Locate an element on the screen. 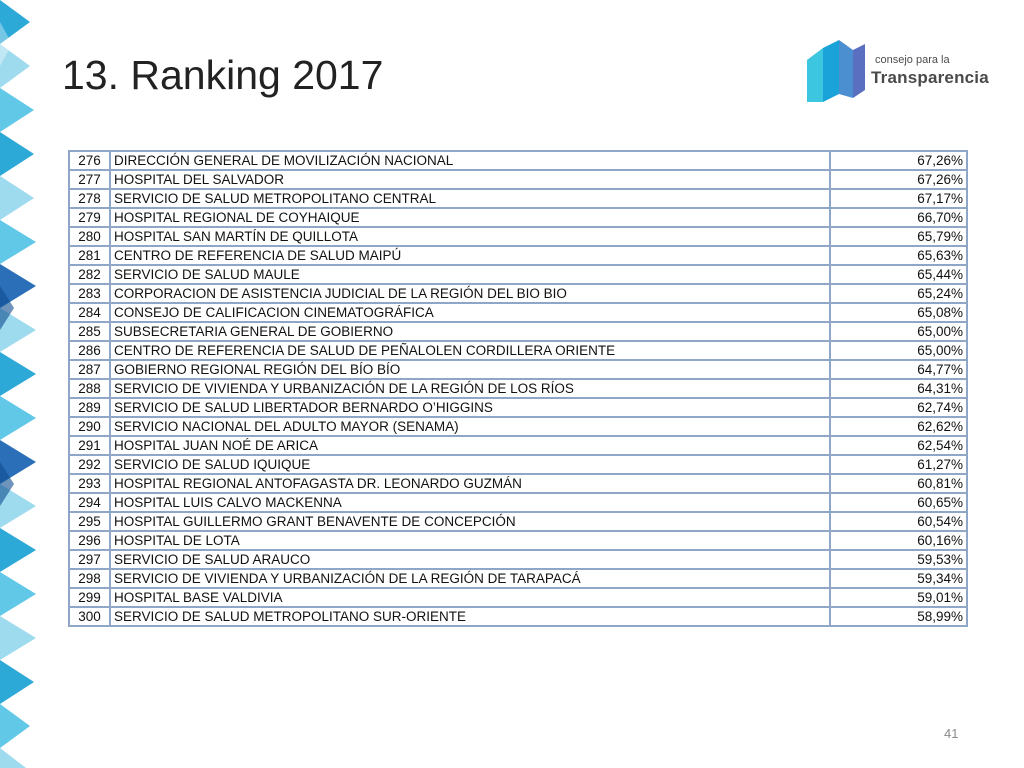 The width and height of the screenshot is (1024, 768). rank-cell: 291 is located at coordinates (89, 445).